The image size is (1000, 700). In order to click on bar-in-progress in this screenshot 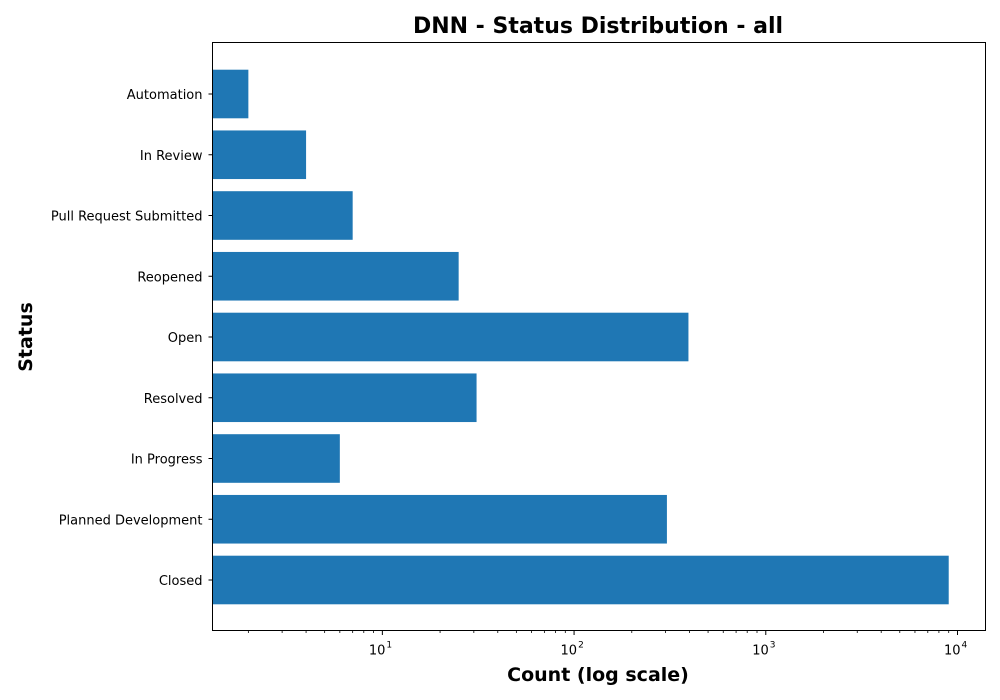, I will do `click(276, 458)`.